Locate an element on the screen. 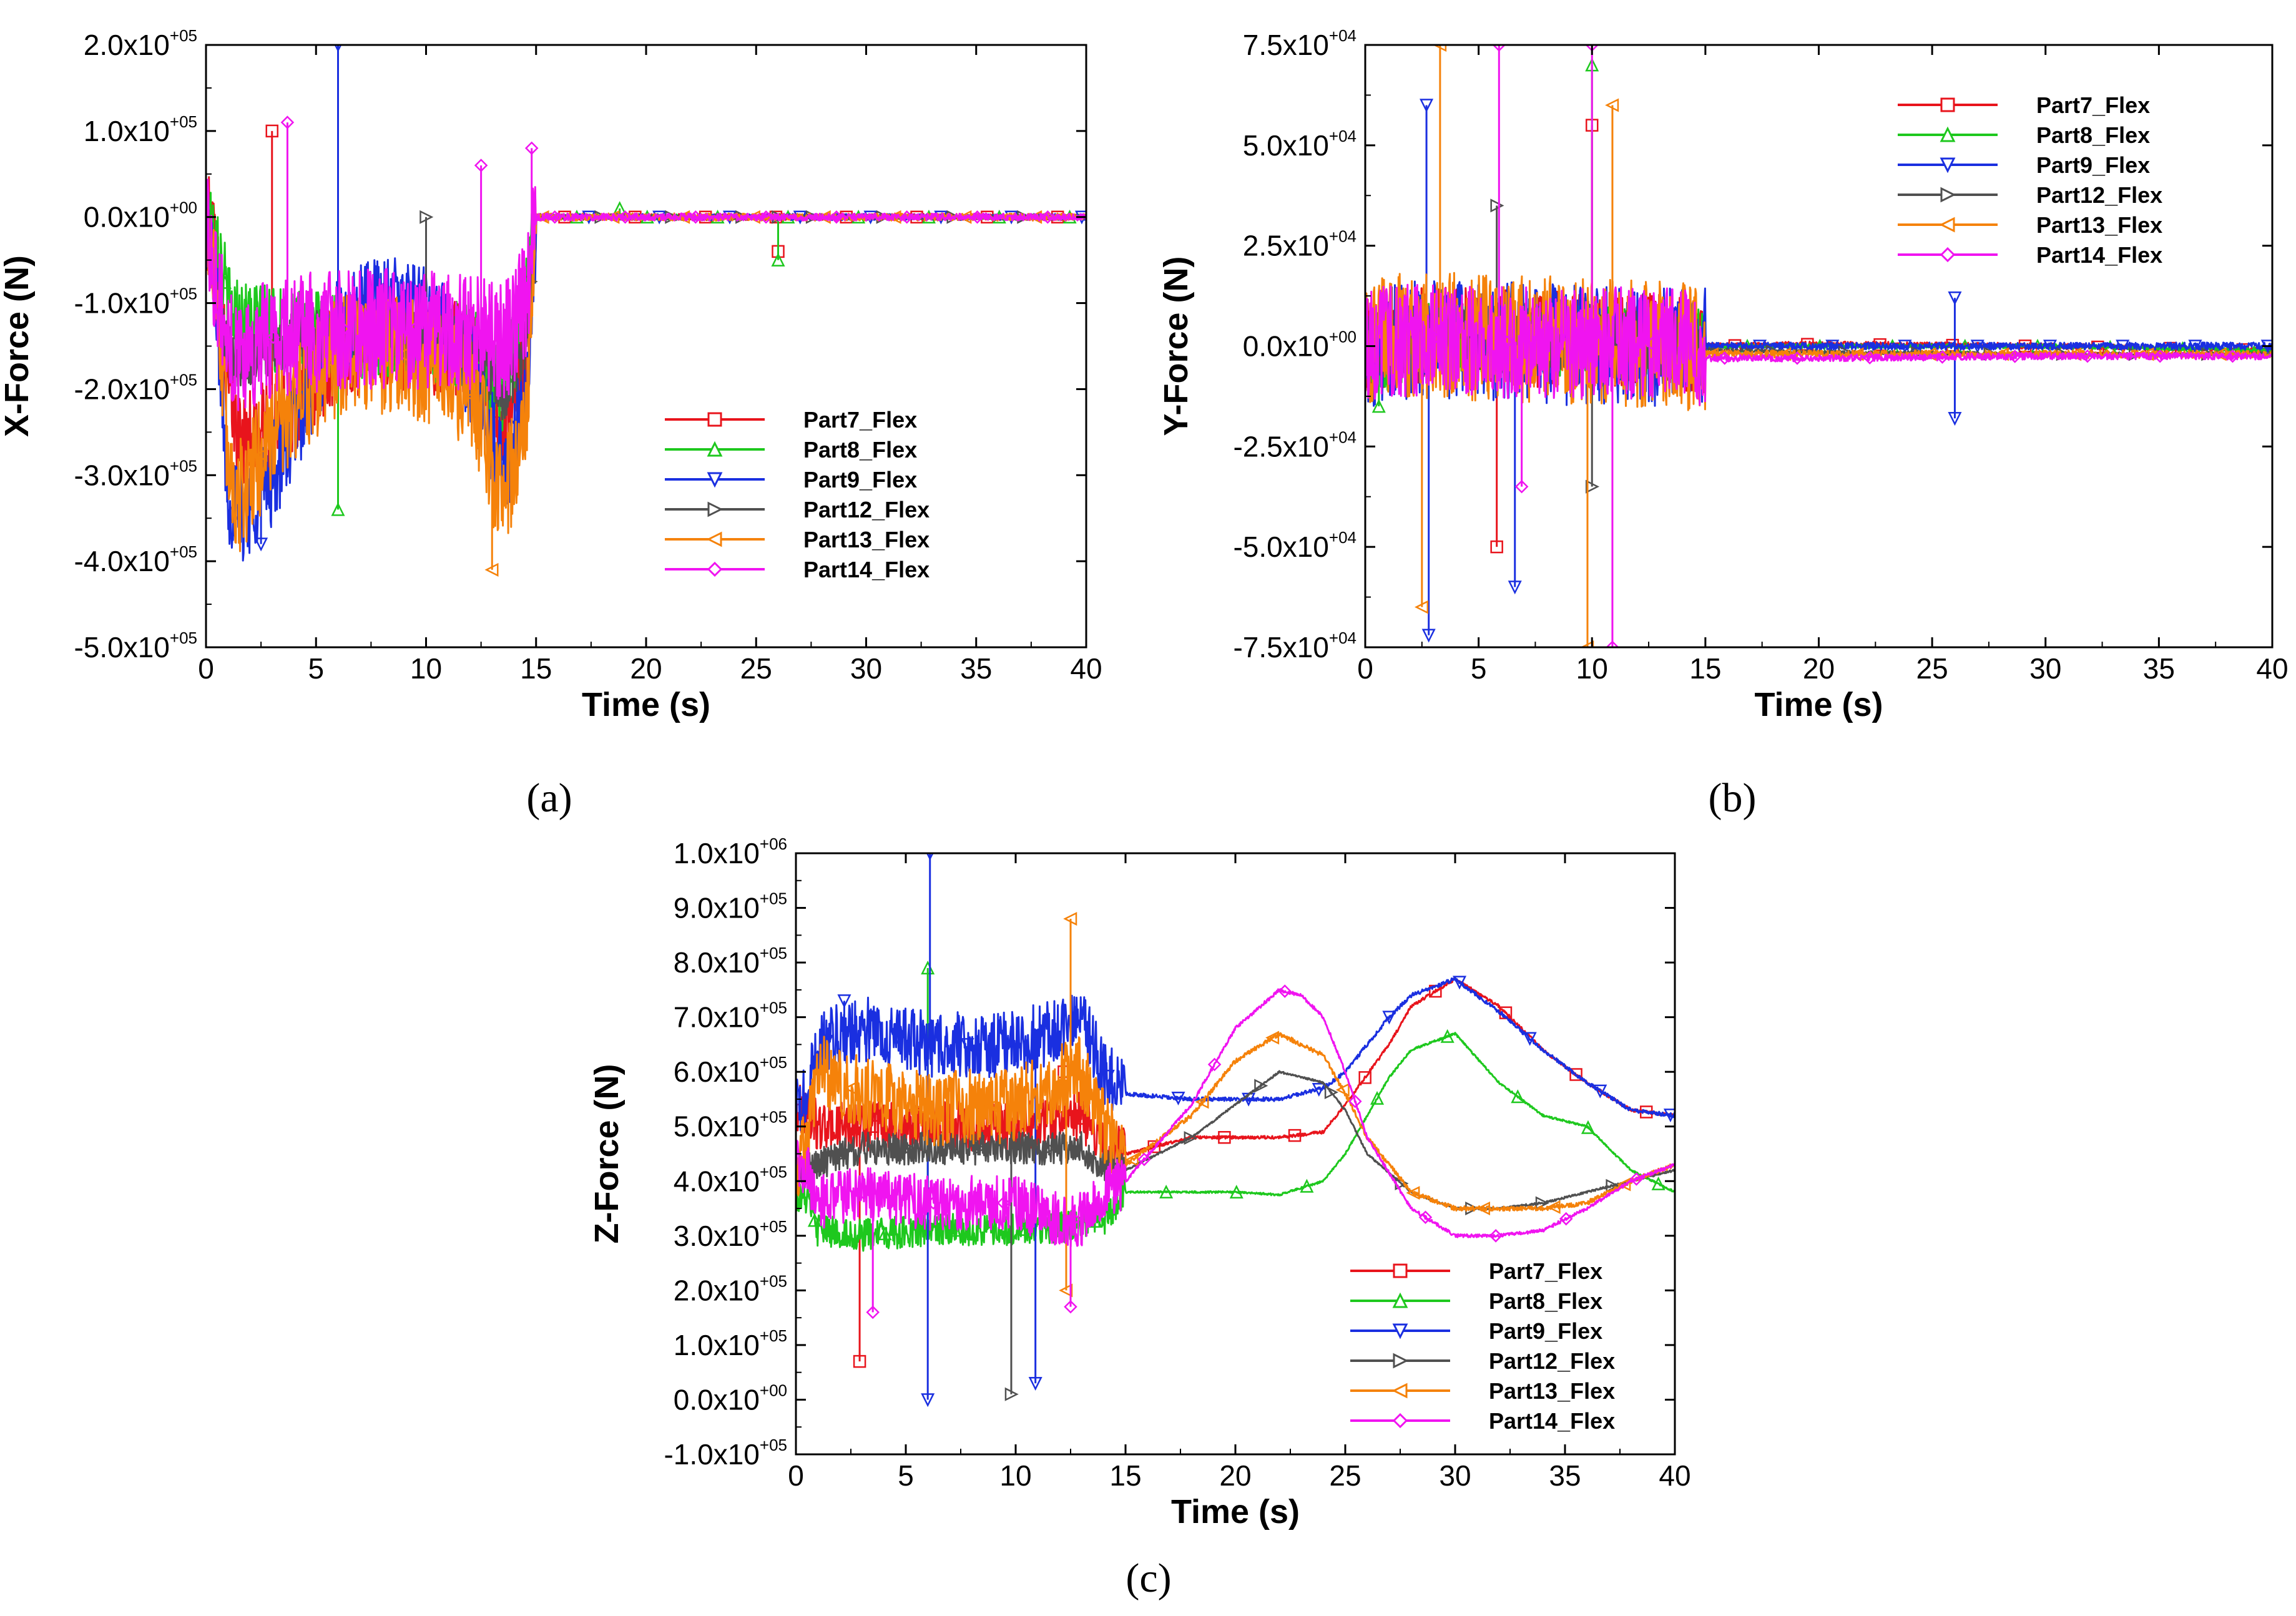  caption-a: (a) is located at coordinates (549, 798).